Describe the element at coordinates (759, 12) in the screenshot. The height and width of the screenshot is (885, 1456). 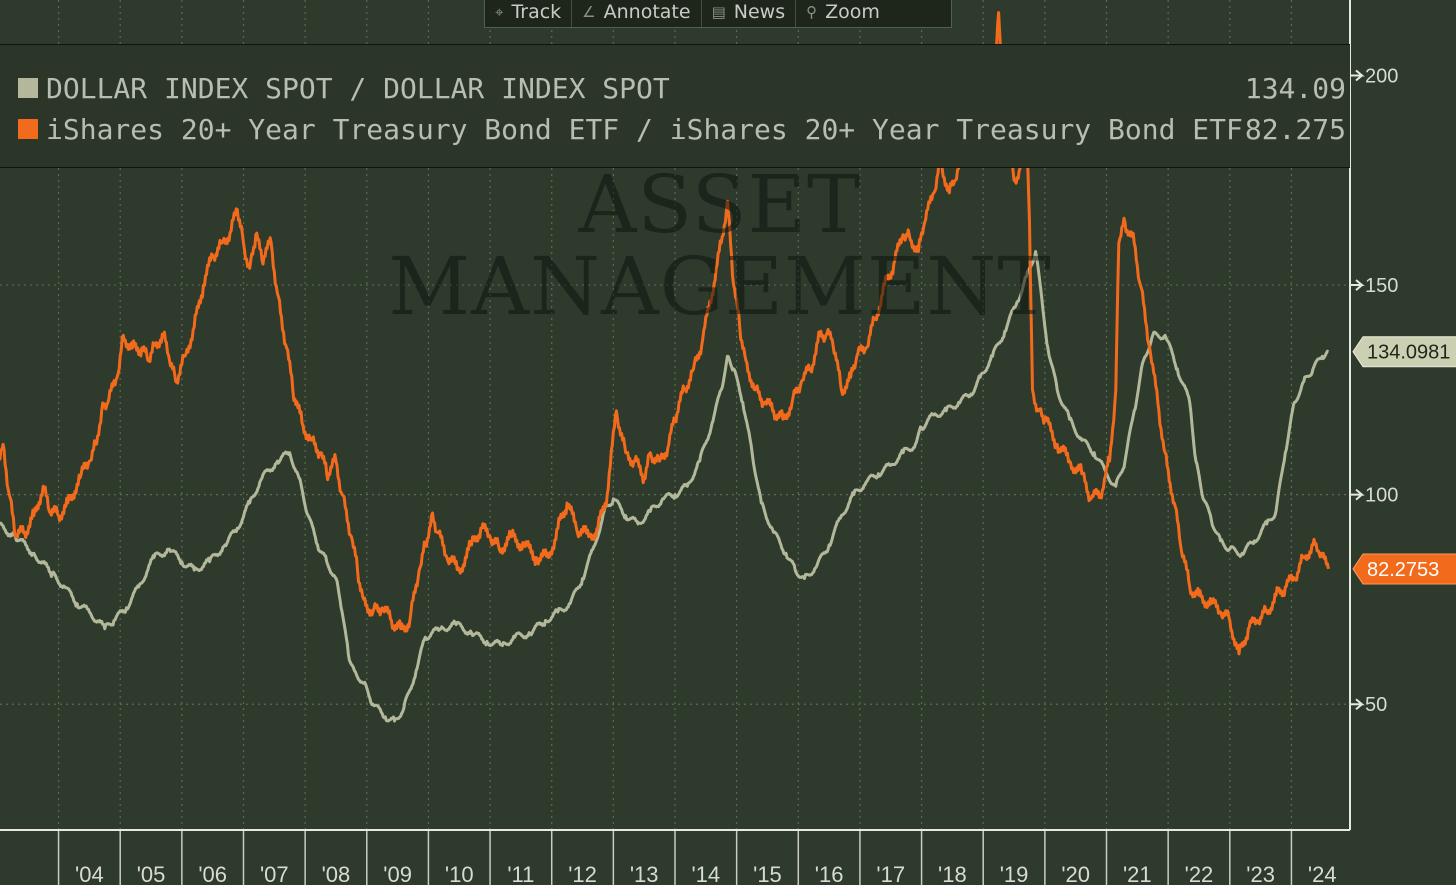
I see `news-button-label: News` at that location.